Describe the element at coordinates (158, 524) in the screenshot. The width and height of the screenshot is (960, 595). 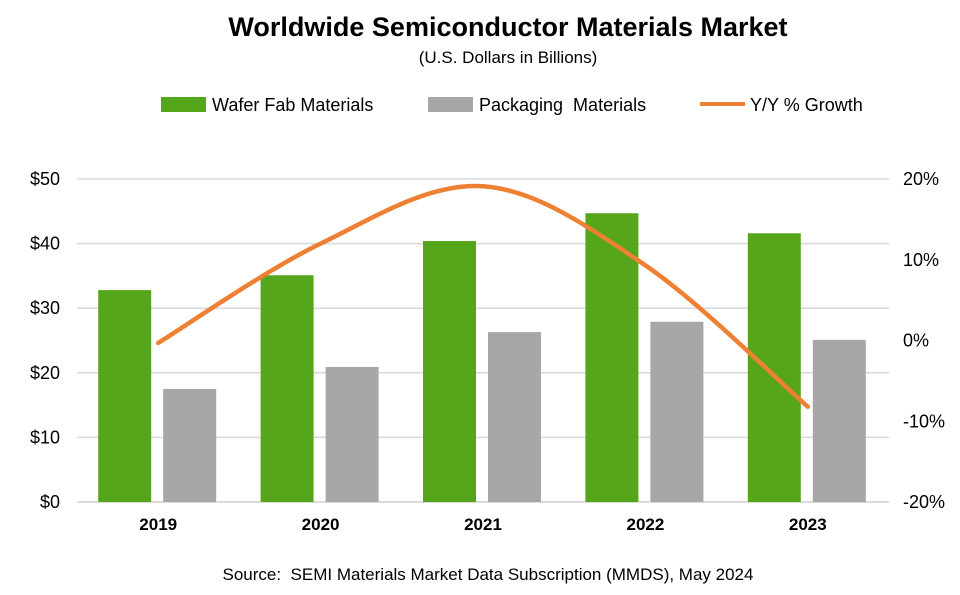
I see `x-tick-label: 2019` at that location.